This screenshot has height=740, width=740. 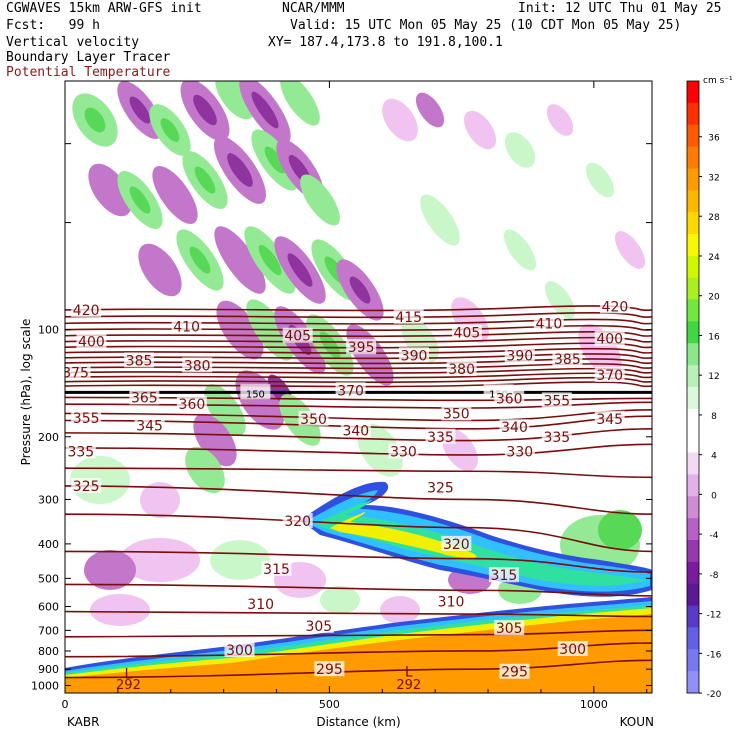 I want to click on isentrope-label: 395, so click(x=361, y=348).